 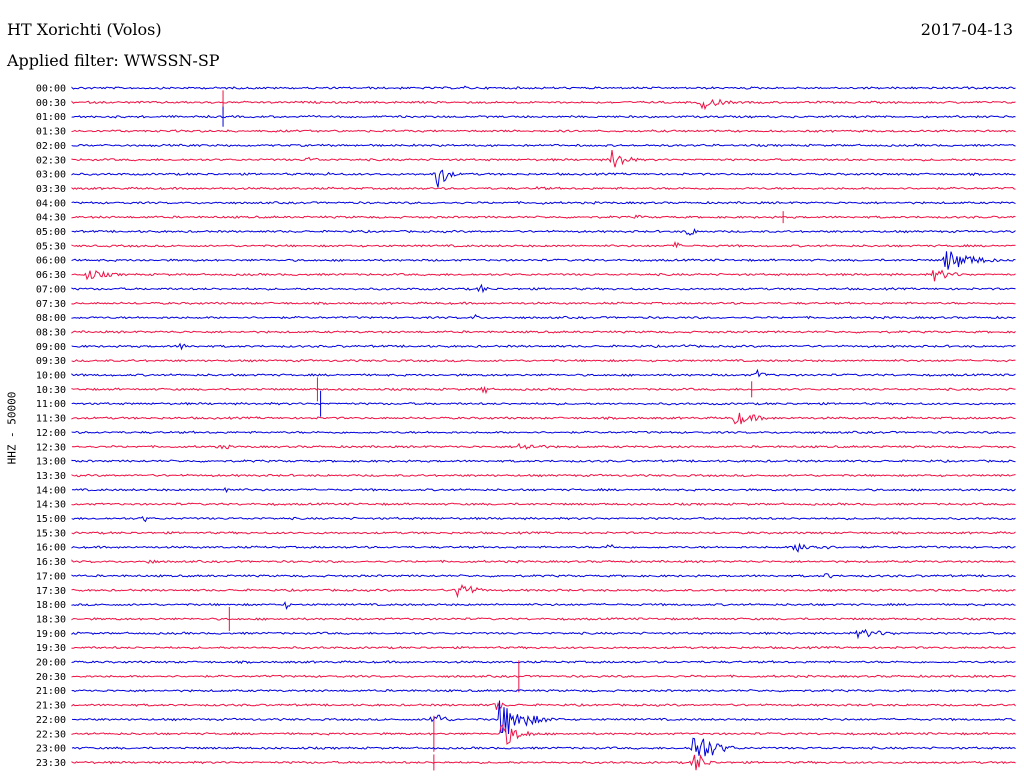 I want to click on time-label-1000: 10:00, so click(x=51, y=376).